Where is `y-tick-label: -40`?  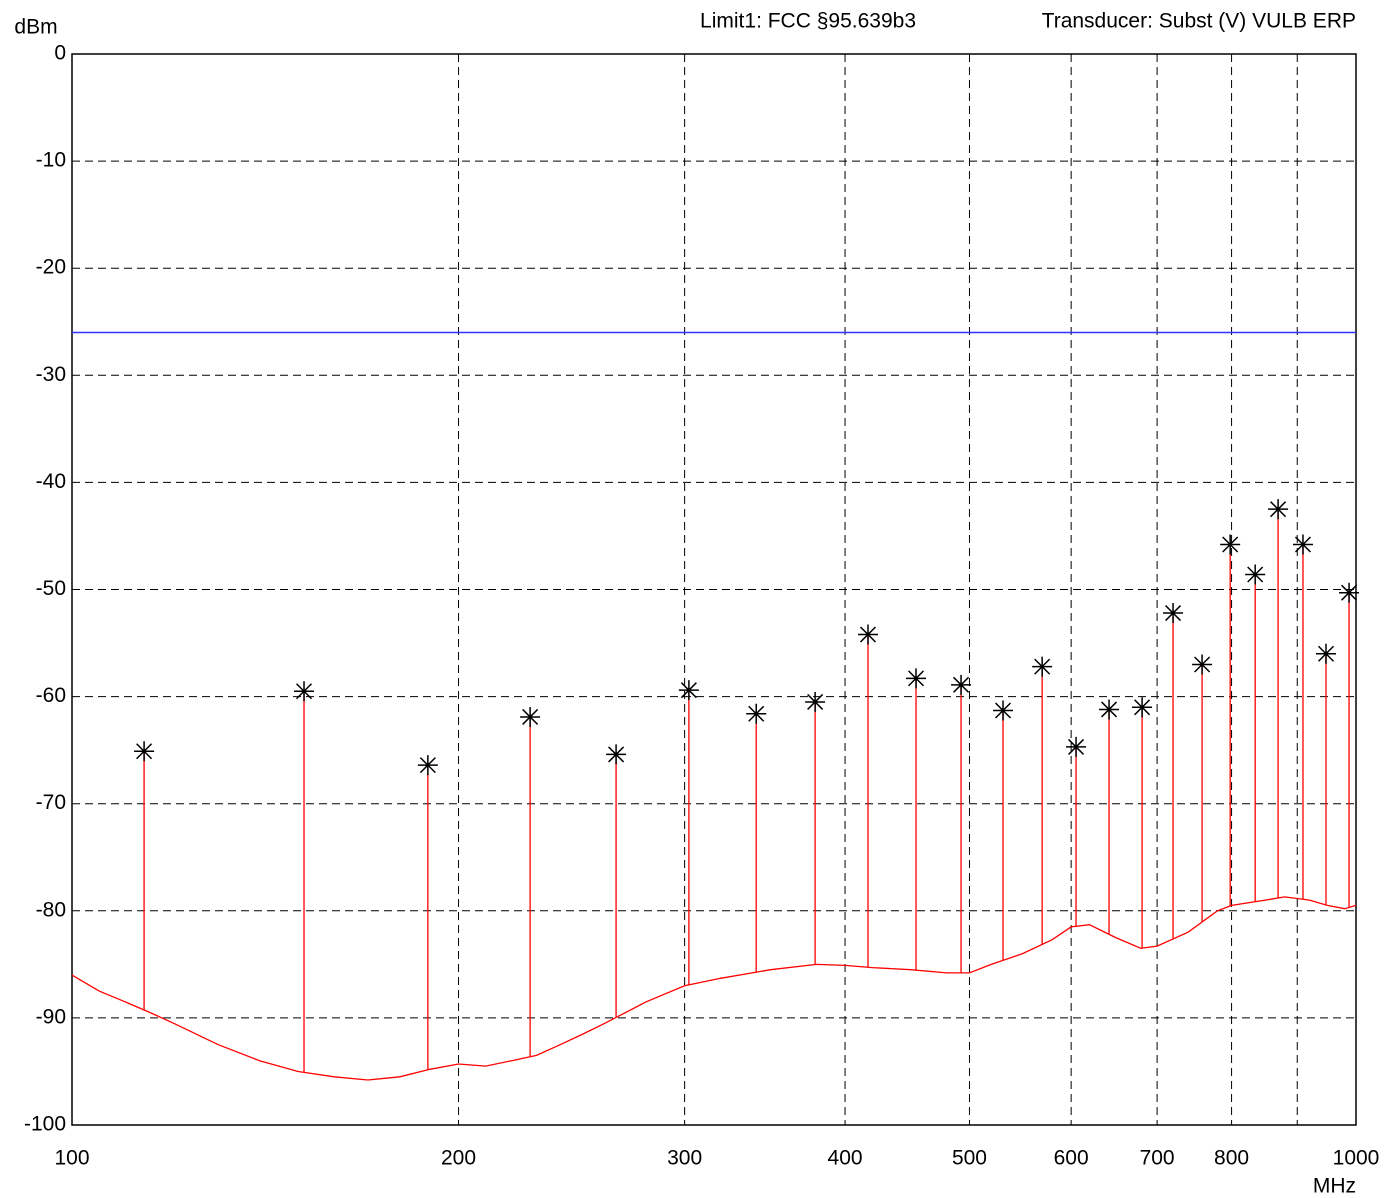 y-tick-label: -40 is located at coordinates (51, 481).